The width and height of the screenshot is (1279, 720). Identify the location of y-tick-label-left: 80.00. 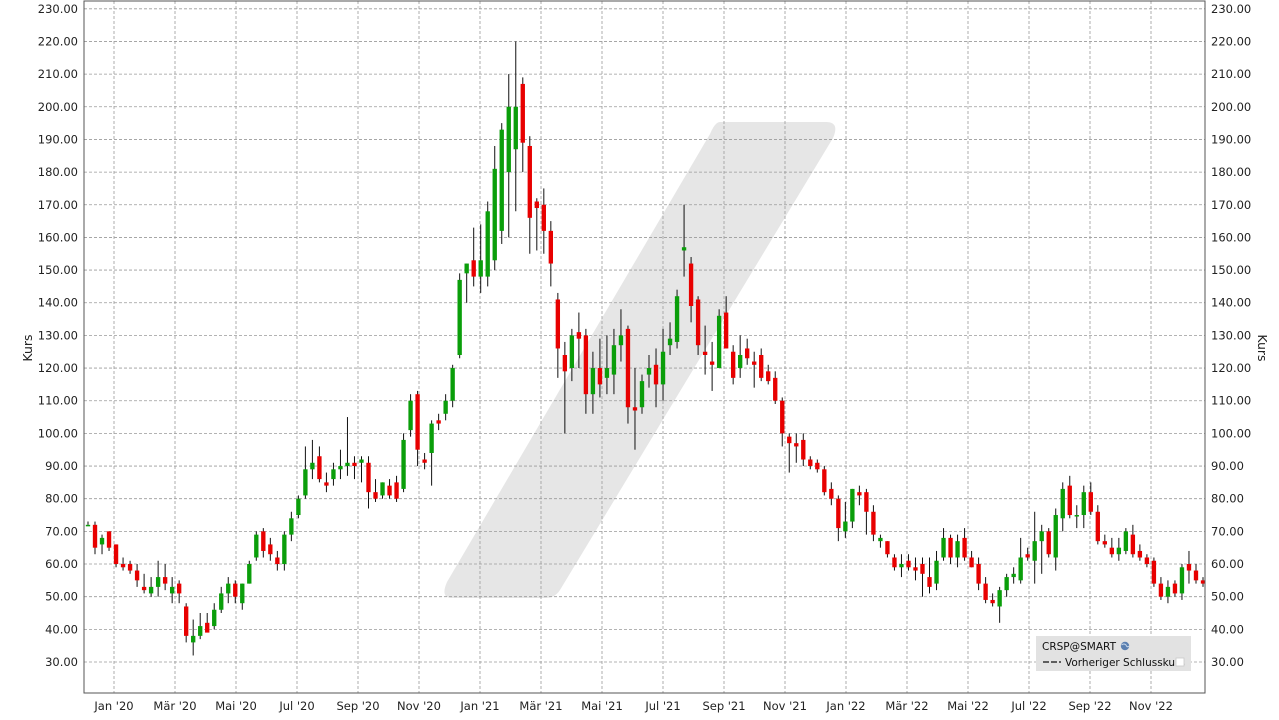
(61, 499).